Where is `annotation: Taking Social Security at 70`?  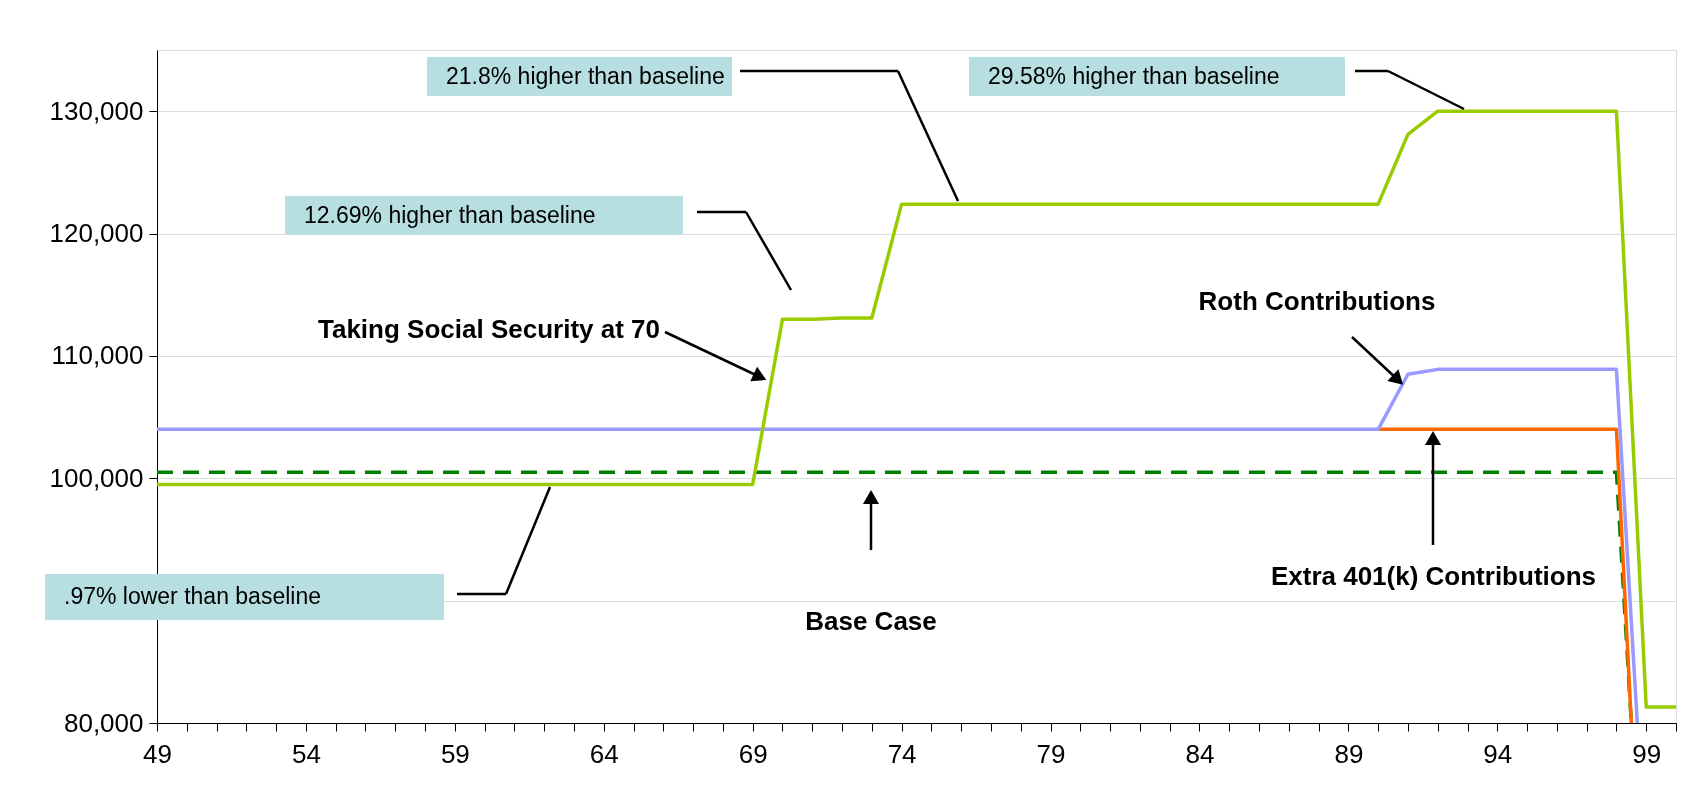
annotation: Taking Social Security at 70 is located at coordinates (489, 329).